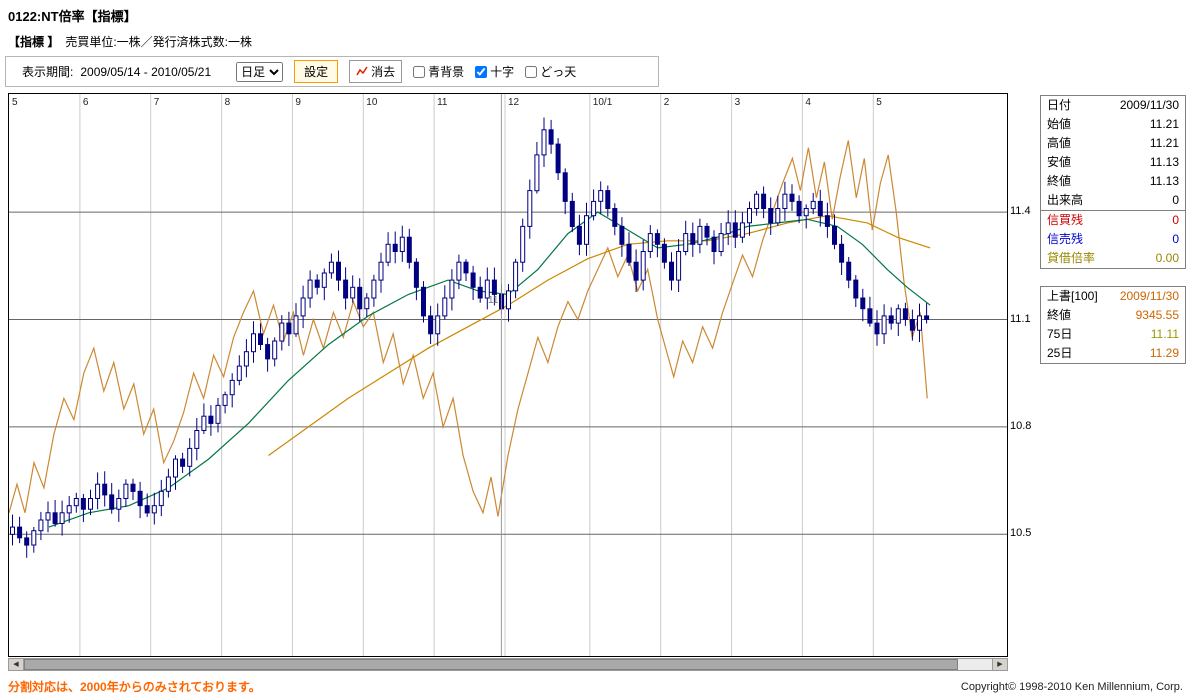  What do you see at coordinates (1065, 200) in the screenshot?
I see `row-label: 出来高` at bounding box center [1065, 200].